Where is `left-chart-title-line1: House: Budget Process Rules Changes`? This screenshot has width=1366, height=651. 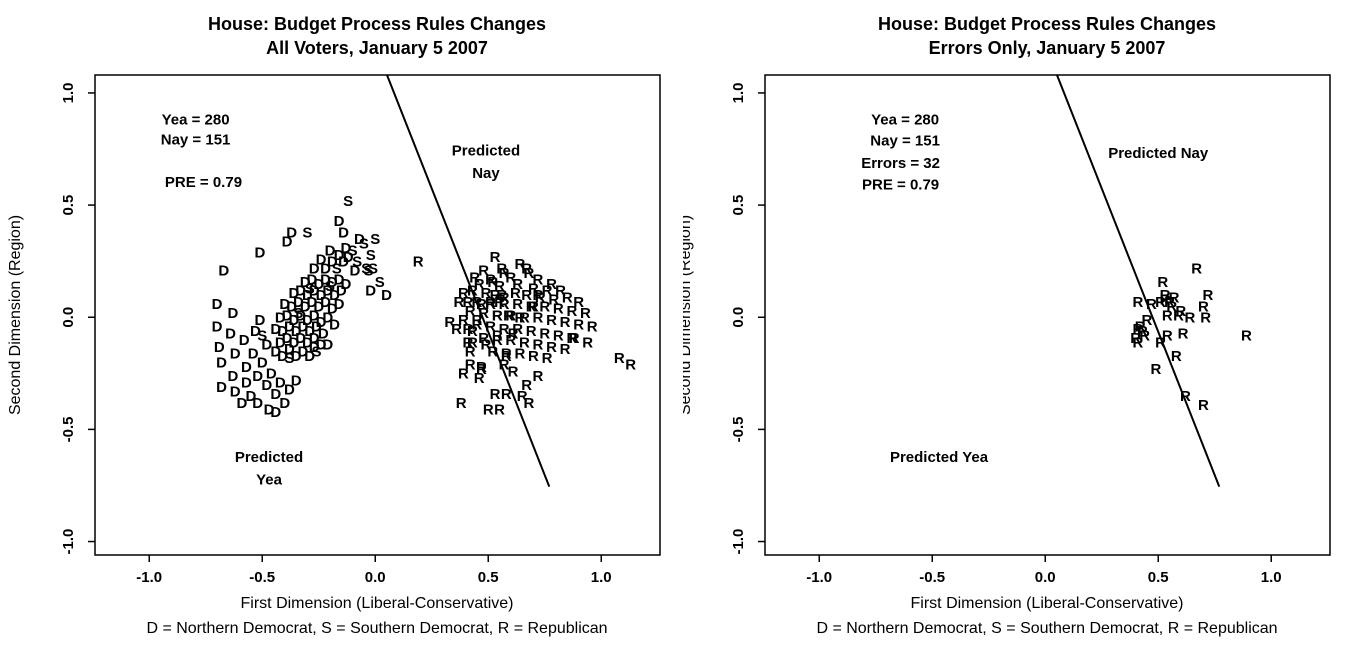 left-chart-title-line1: House: Budget Process Rules Changes is located at coordinates (377, 24).